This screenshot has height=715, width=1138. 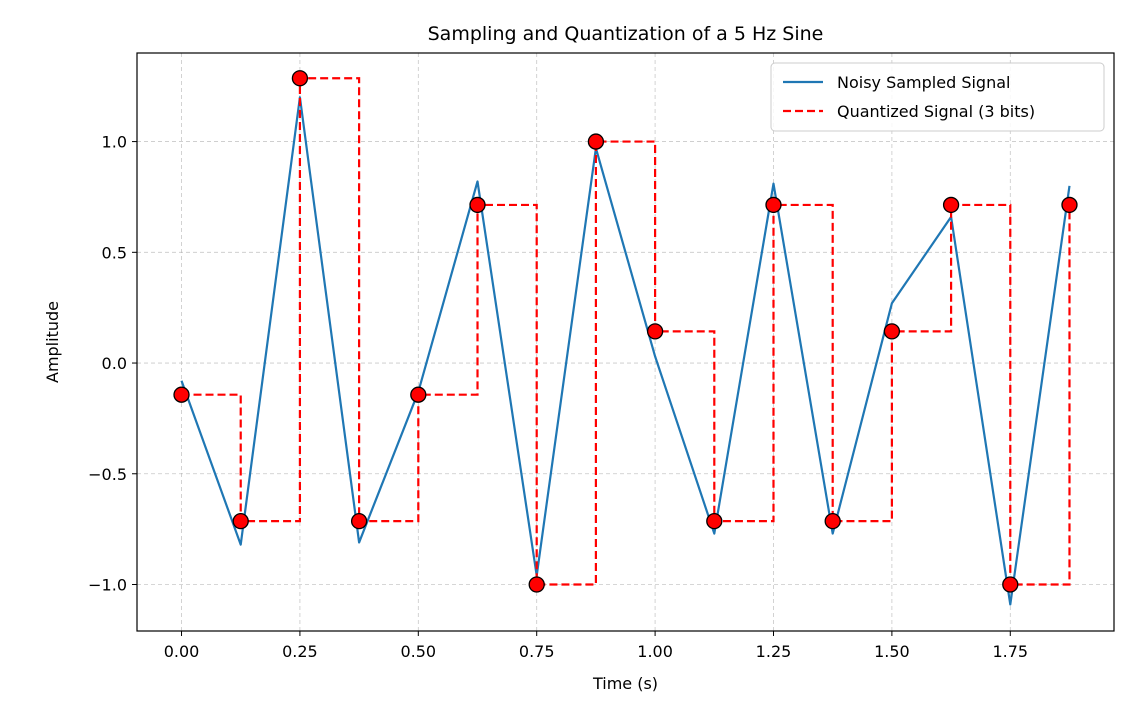 I want to click on x-axis-label: Time (s), so click(x=625, y=683).